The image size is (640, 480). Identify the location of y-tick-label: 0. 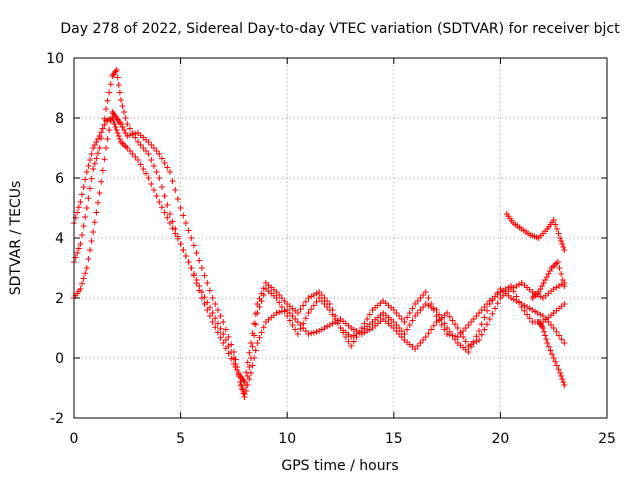
(59, 359).